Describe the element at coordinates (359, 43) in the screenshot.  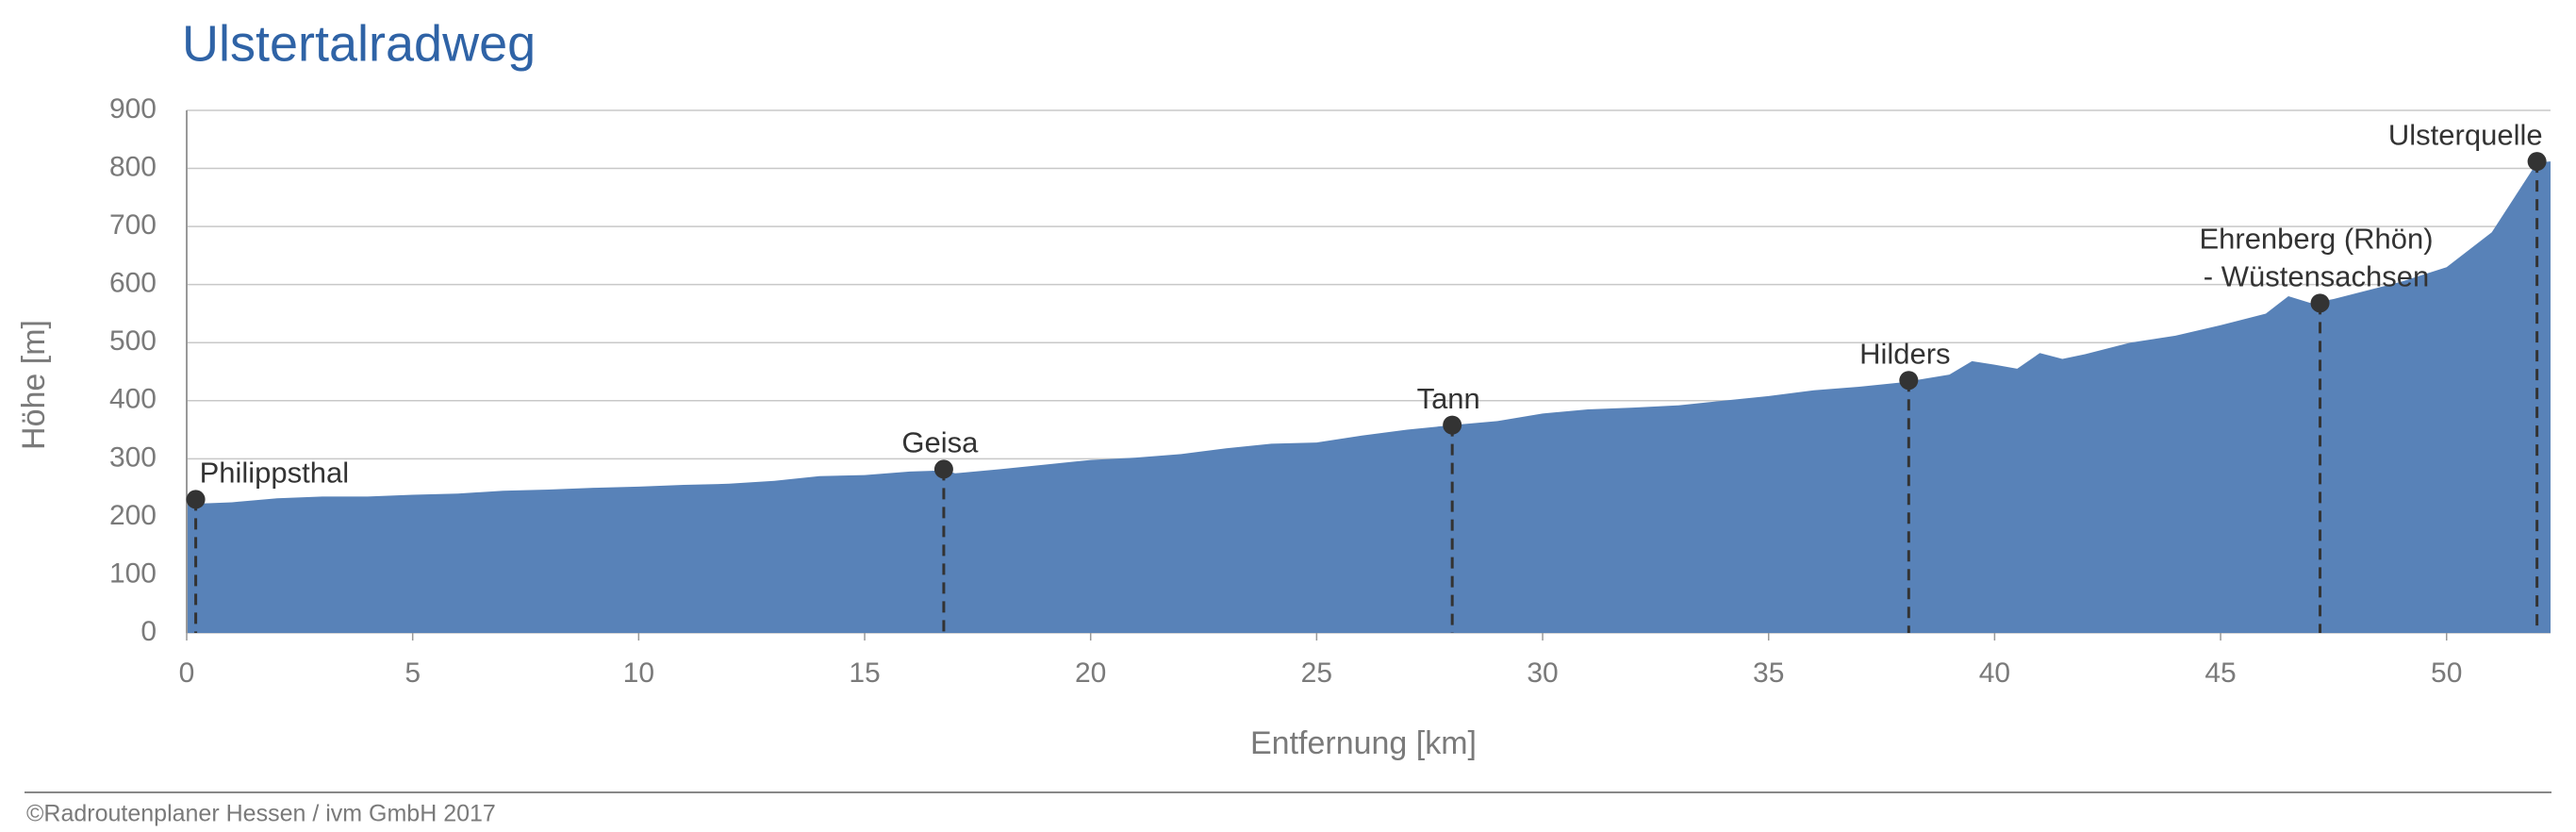
I see `chart-title: Ulstertalradweg` at that location.